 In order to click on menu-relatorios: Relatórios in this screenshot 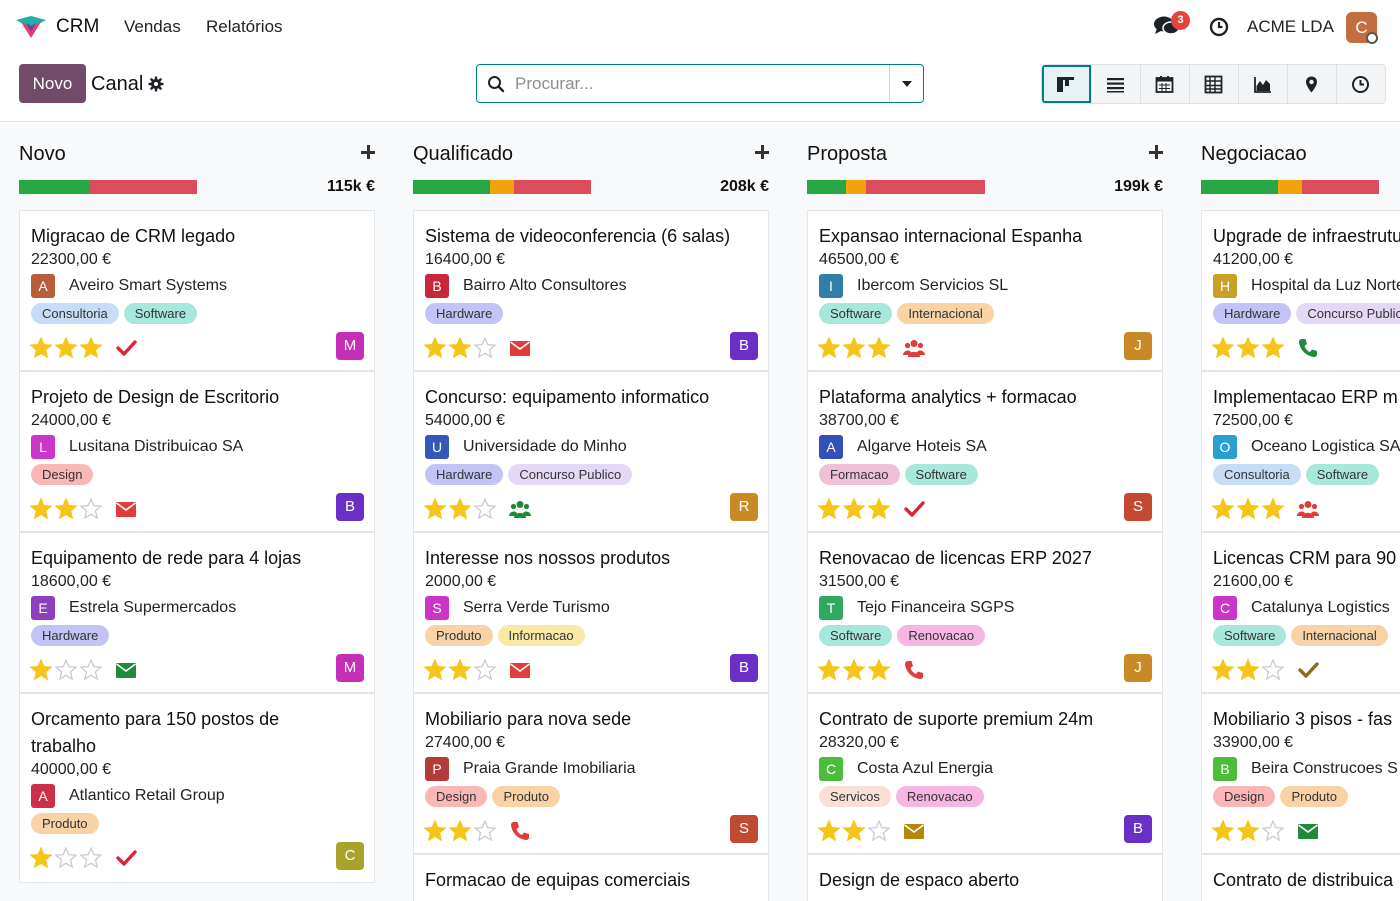, I will do `click(244, 26)`.